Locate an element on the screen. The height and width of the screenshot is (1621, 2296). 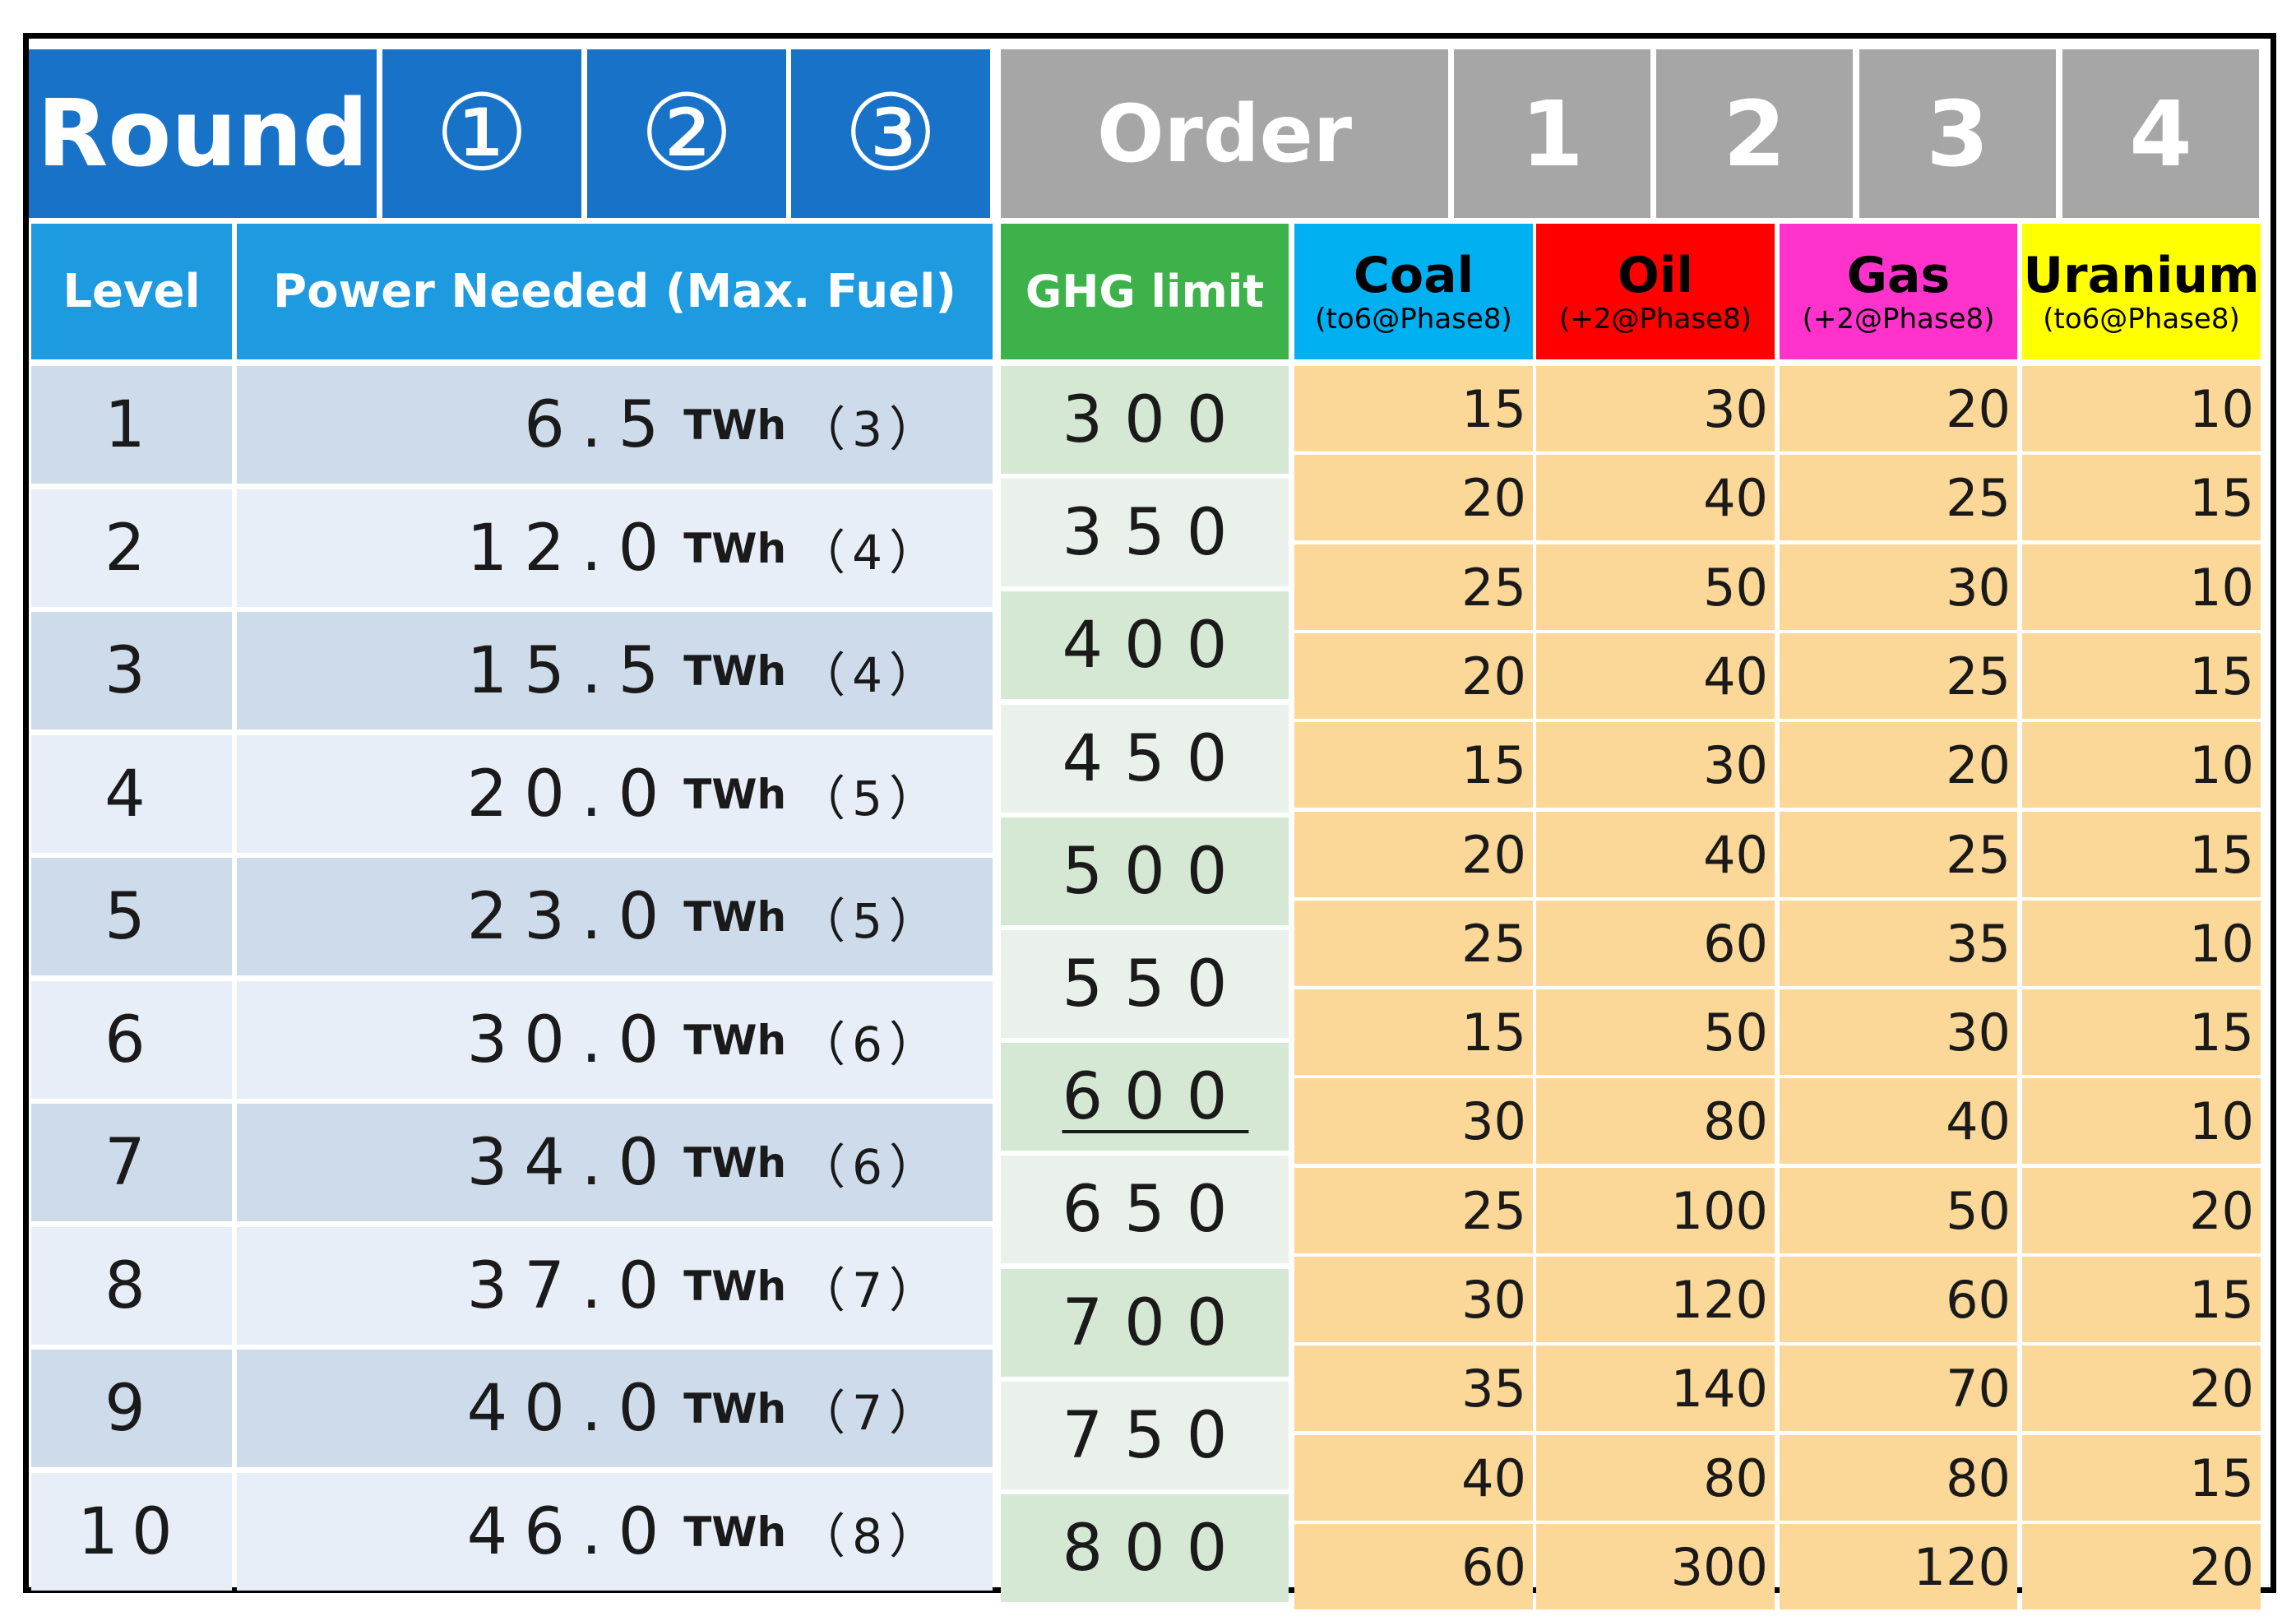
max-fuel: （8） is located at coordinates (871, 1536).